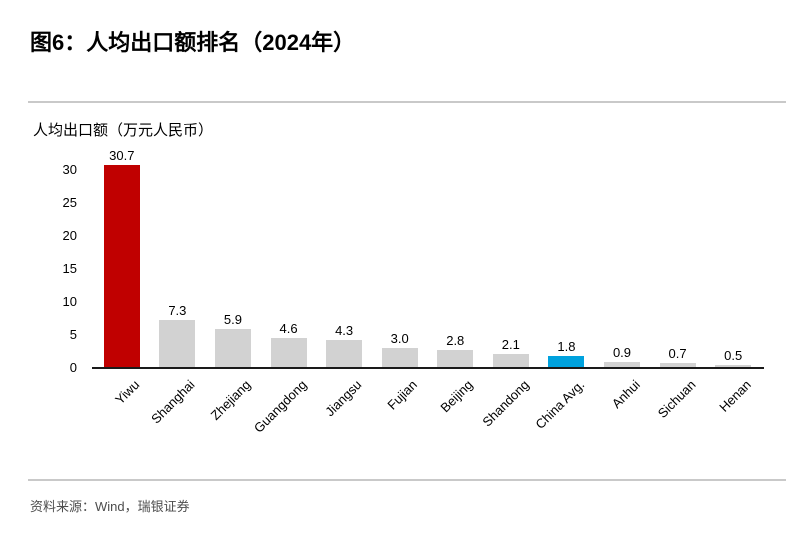 The height and width of the screenshot is (541, 800). What do you see at coordinates (400, 254) in the screenshot?
I see `bar-slot: 3.0` at bounding box center [400, 254].